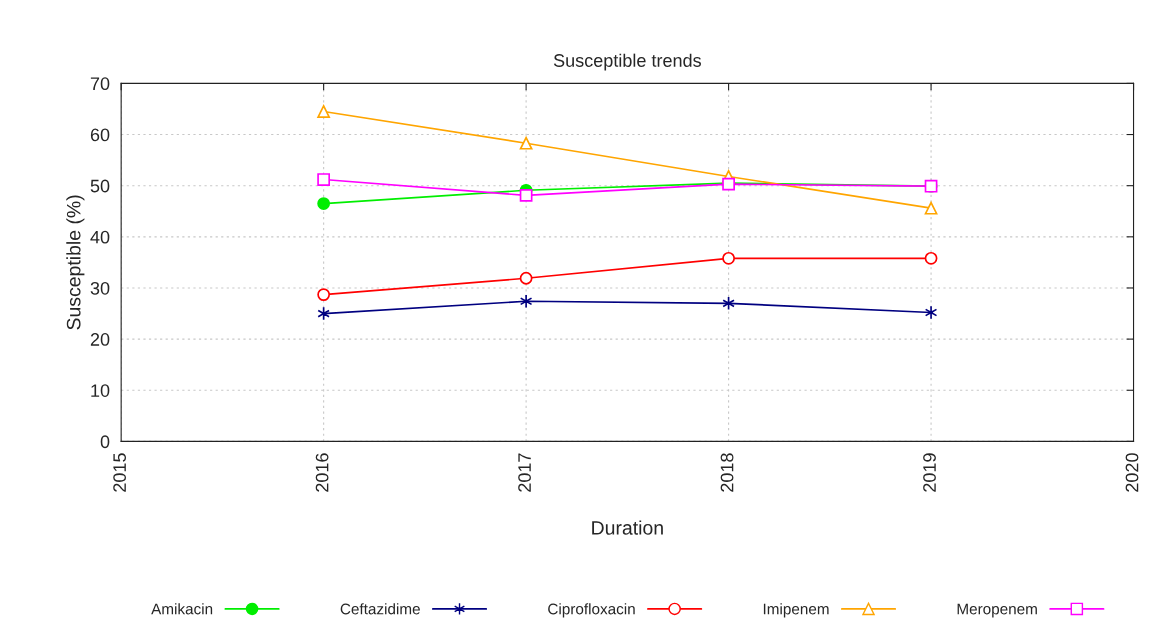 The image size is (1165, 627). I want to click on x-tick-label: 2018, so click(727, 472).